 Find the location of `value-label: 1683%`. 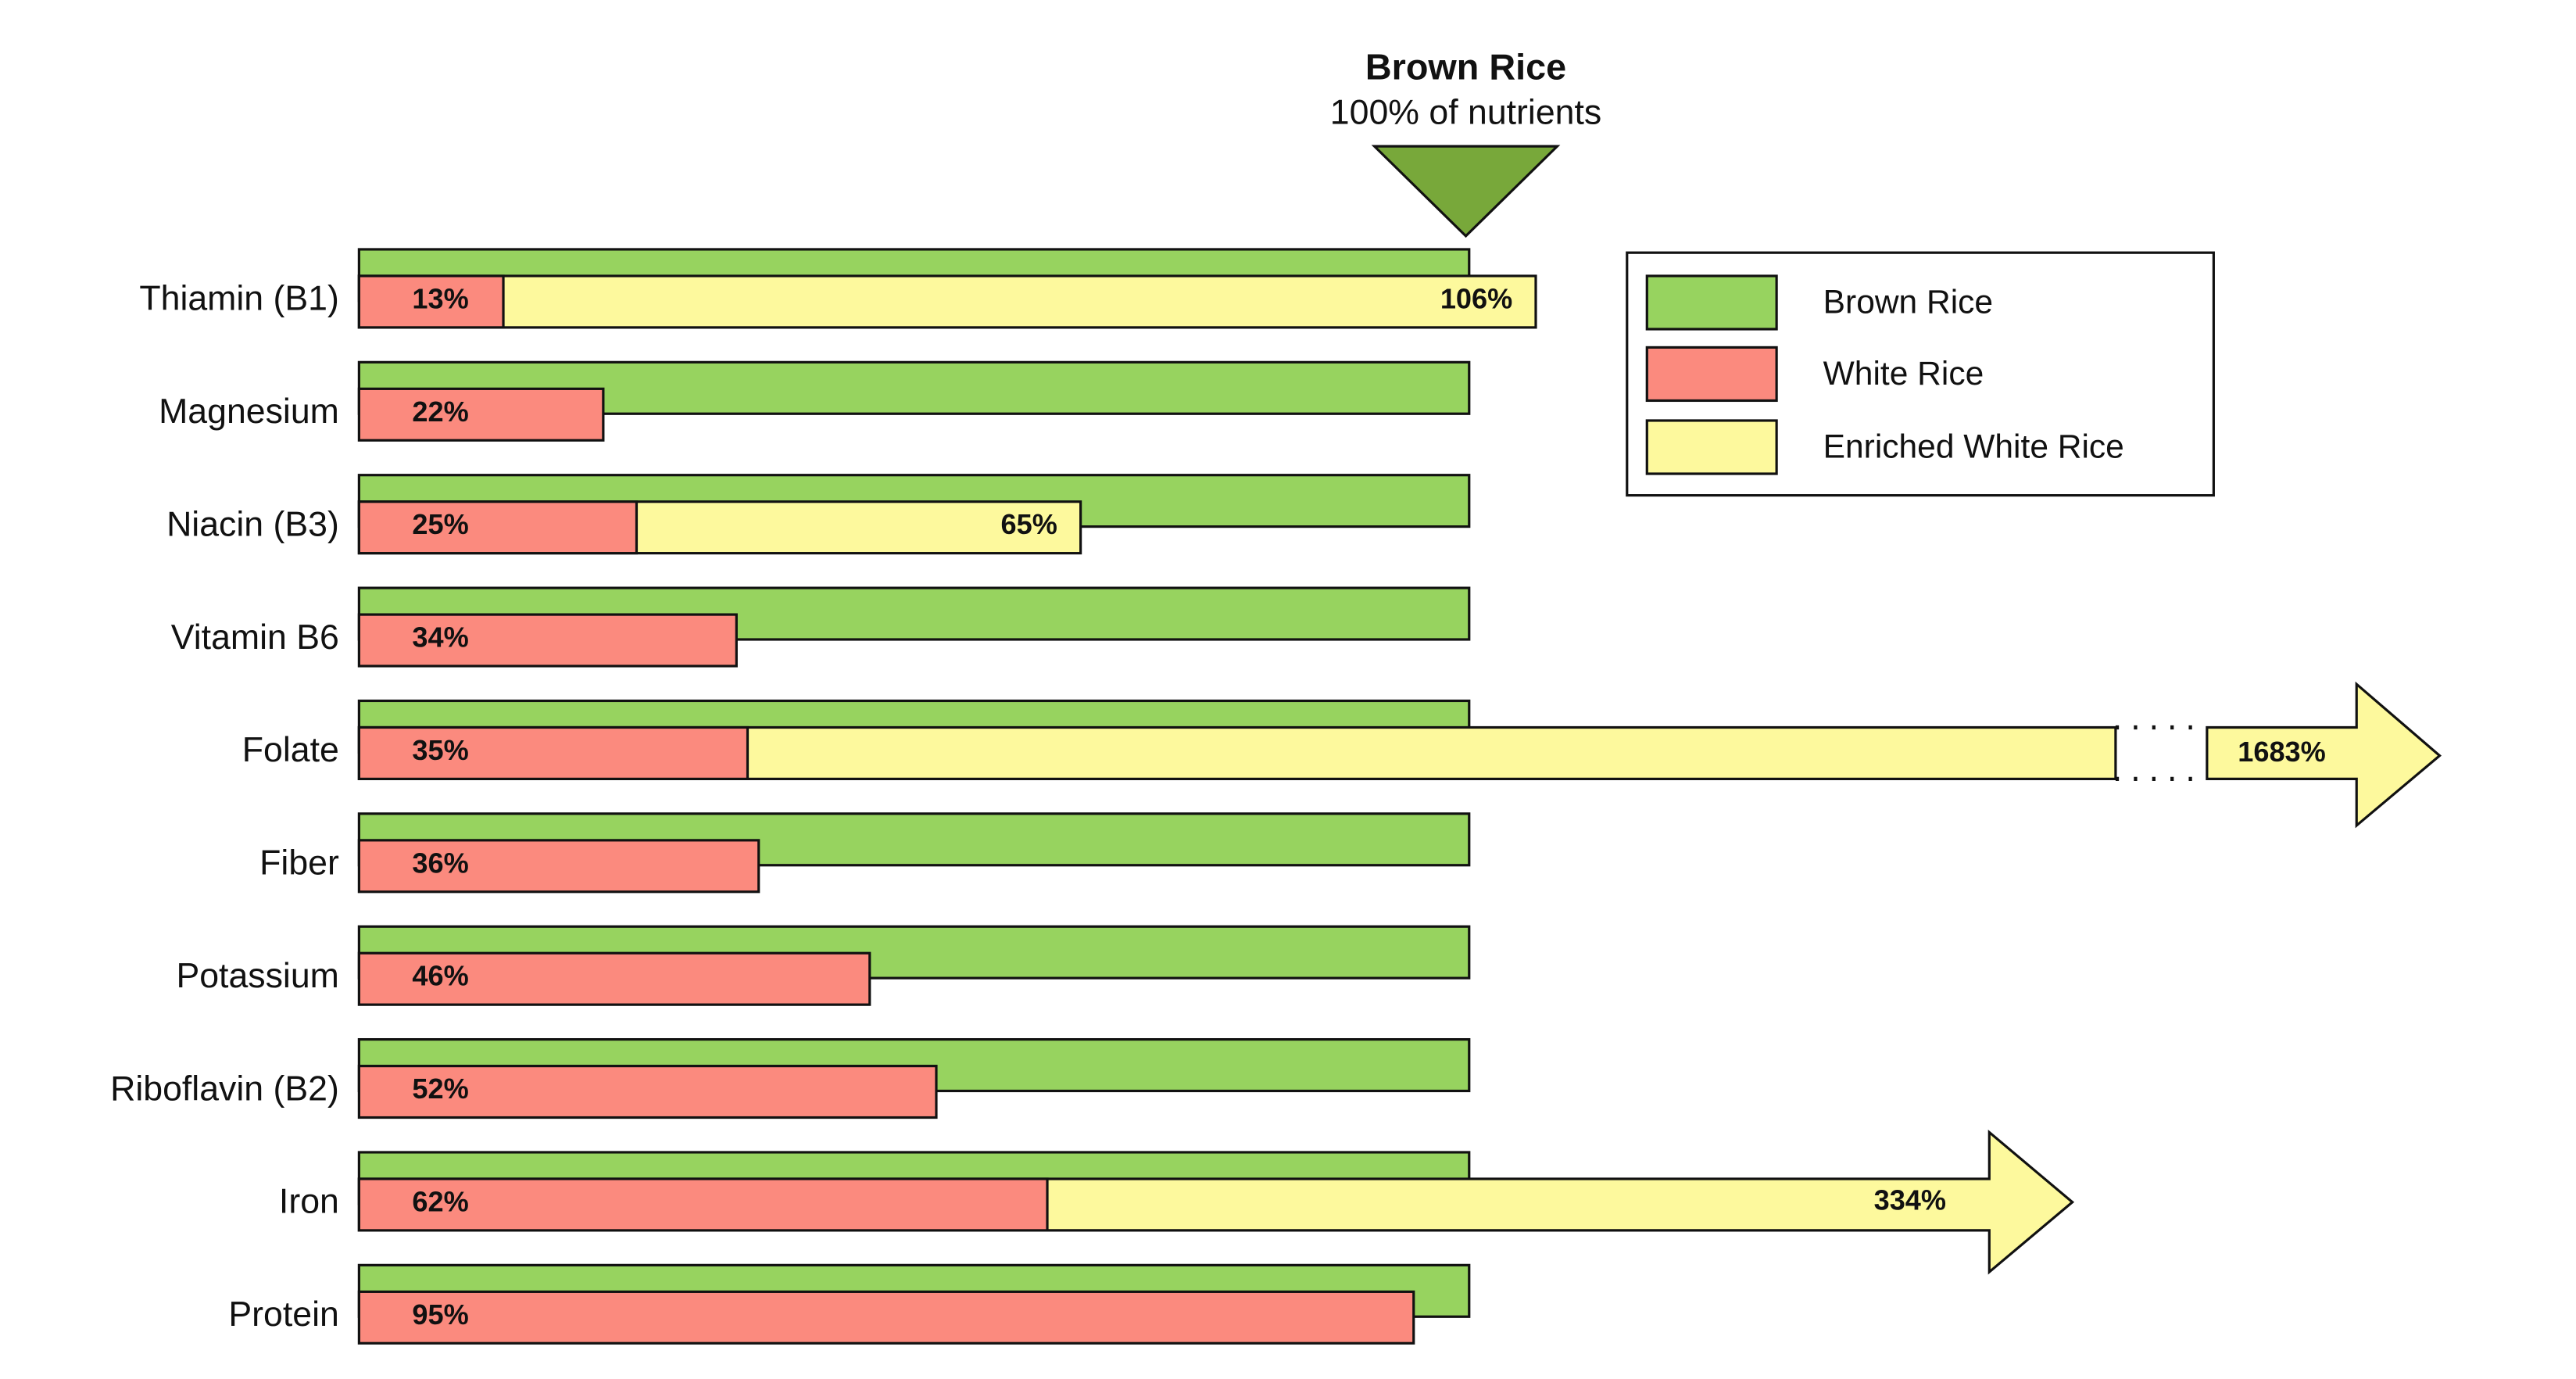

value-label: 1683% is located at coordinates (2282, 752).